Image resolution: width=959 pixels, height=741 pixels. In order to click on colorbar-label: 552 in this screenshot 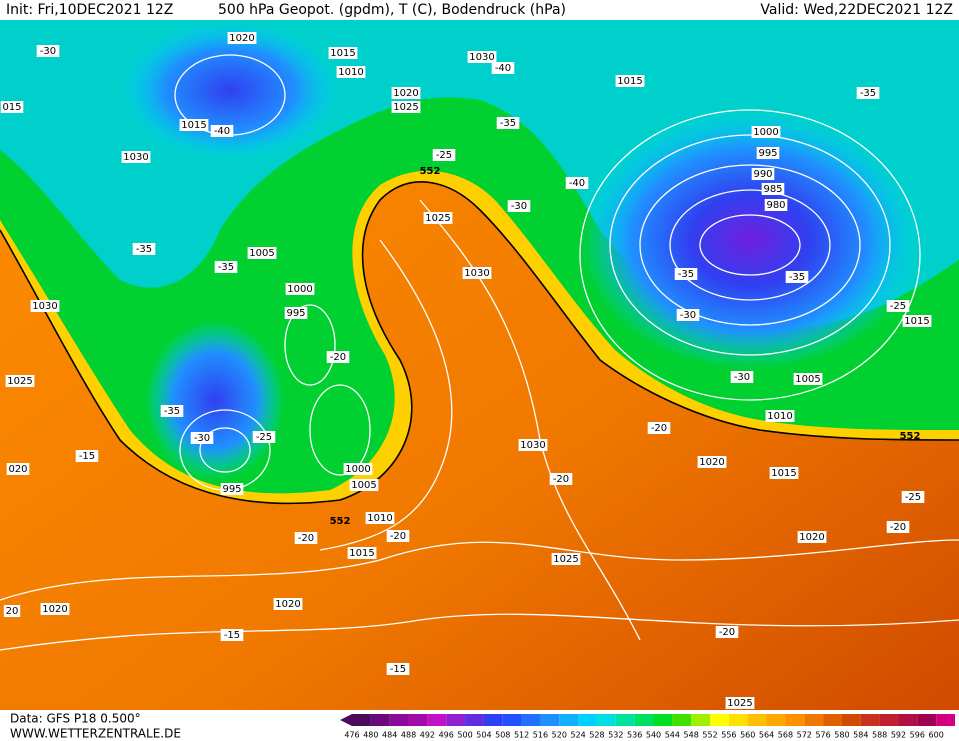, I will do `click(709, 735)`.